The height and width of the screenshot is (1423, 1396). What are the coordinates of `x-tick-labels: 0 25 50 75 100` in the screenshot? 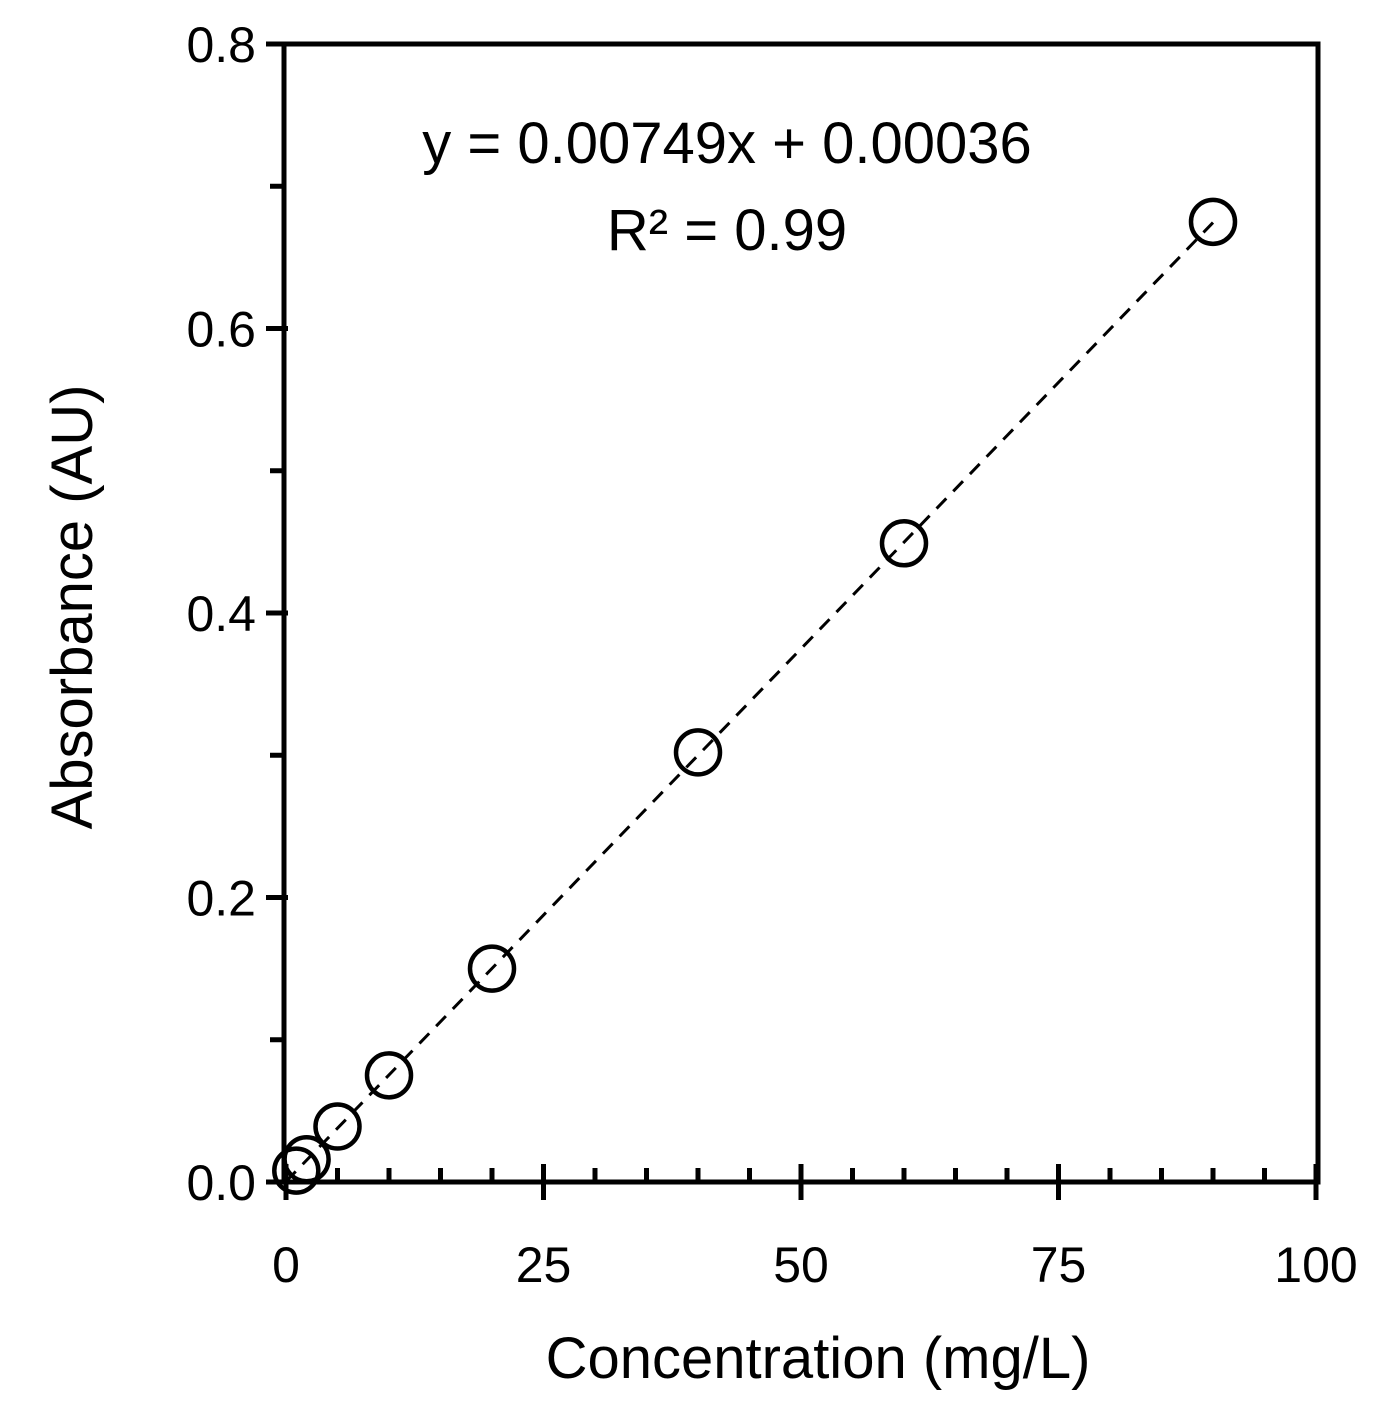 It's located at (815, 1265).